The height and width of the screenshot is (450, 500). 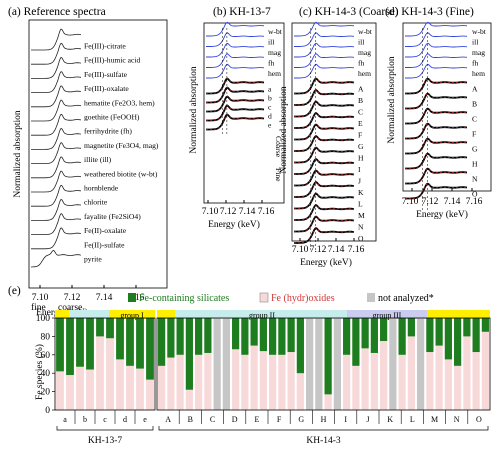 I want to click on legend-swatch-silicates, so click(x=132, y=297).